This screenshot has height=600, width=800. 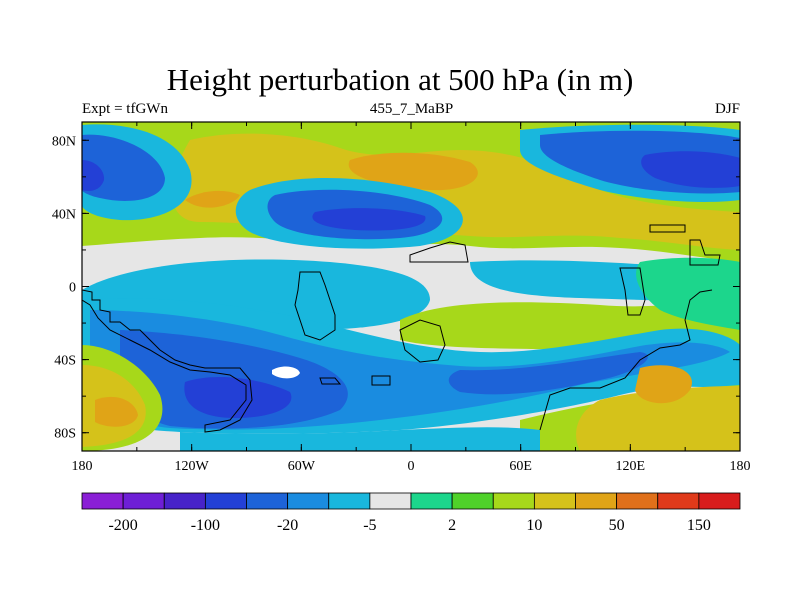 I want to click on colorbar-label: 10, so click(x=534, y=525).